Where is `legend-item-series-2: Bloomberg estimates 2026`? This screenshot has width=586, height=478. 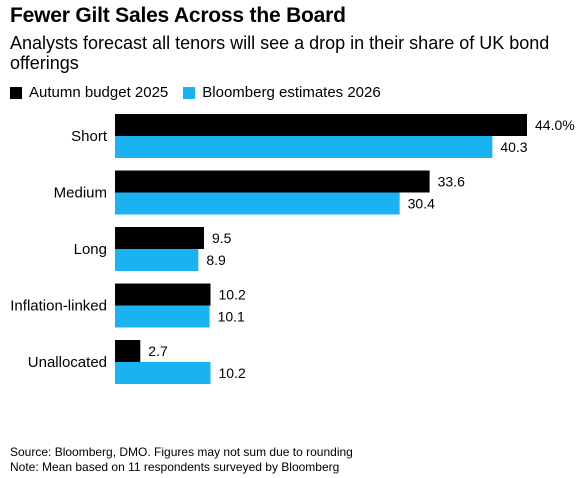
legend-item-series-2: Bloomberg estimates 2026 is located at coordinates (282, 92).